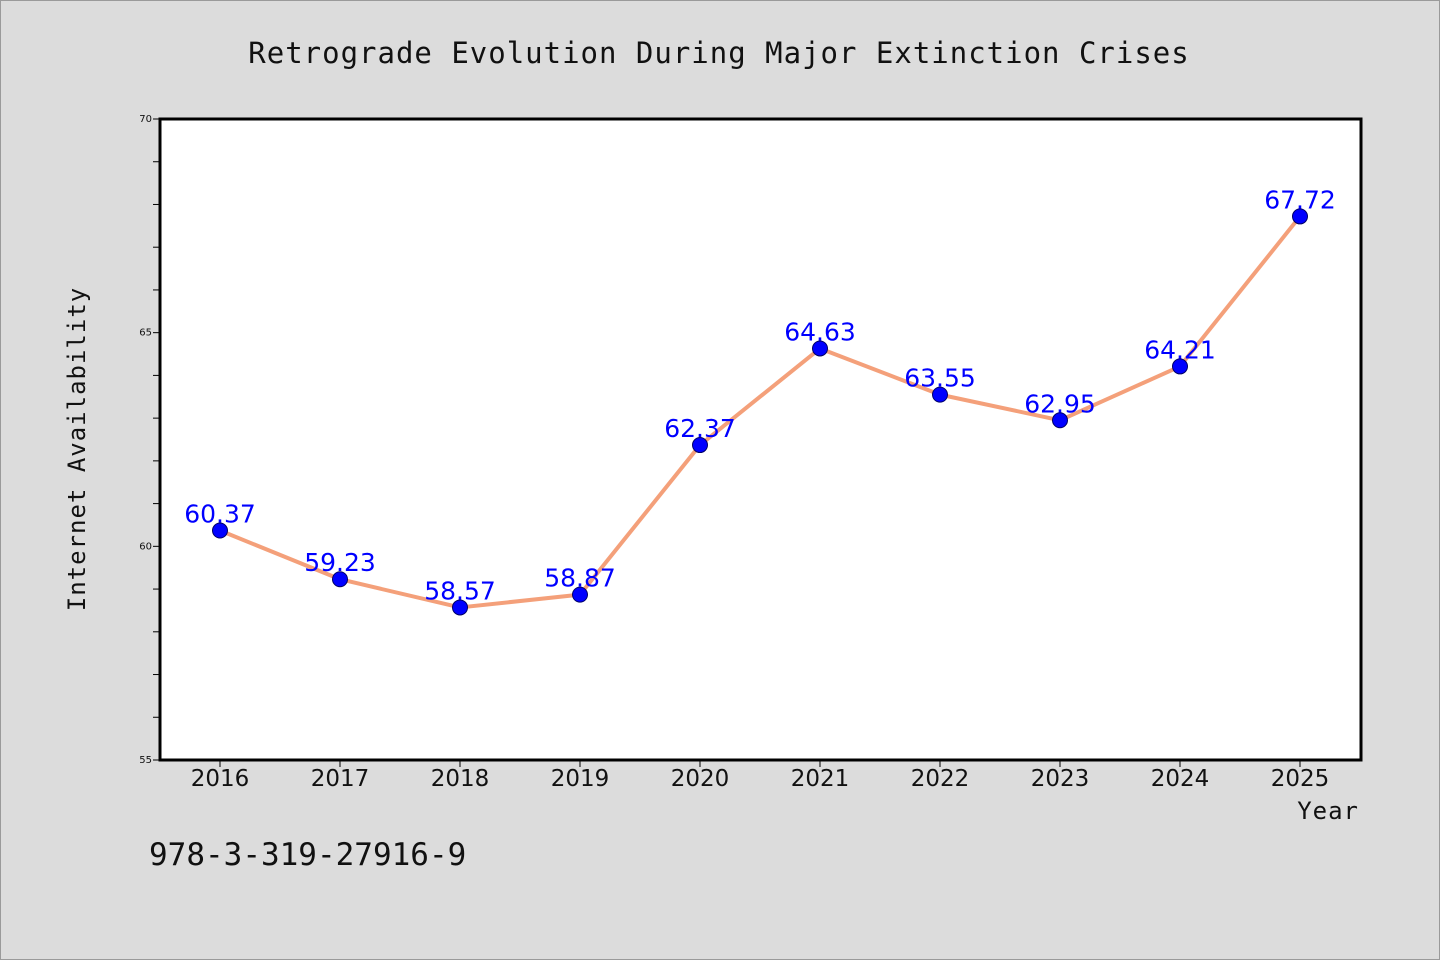 Image resolution: width=1440 pixels, height=960 pixels. Describe the element at coordinates (460, 590) in the screenshot. I see `data-label: 58.57` at that location.